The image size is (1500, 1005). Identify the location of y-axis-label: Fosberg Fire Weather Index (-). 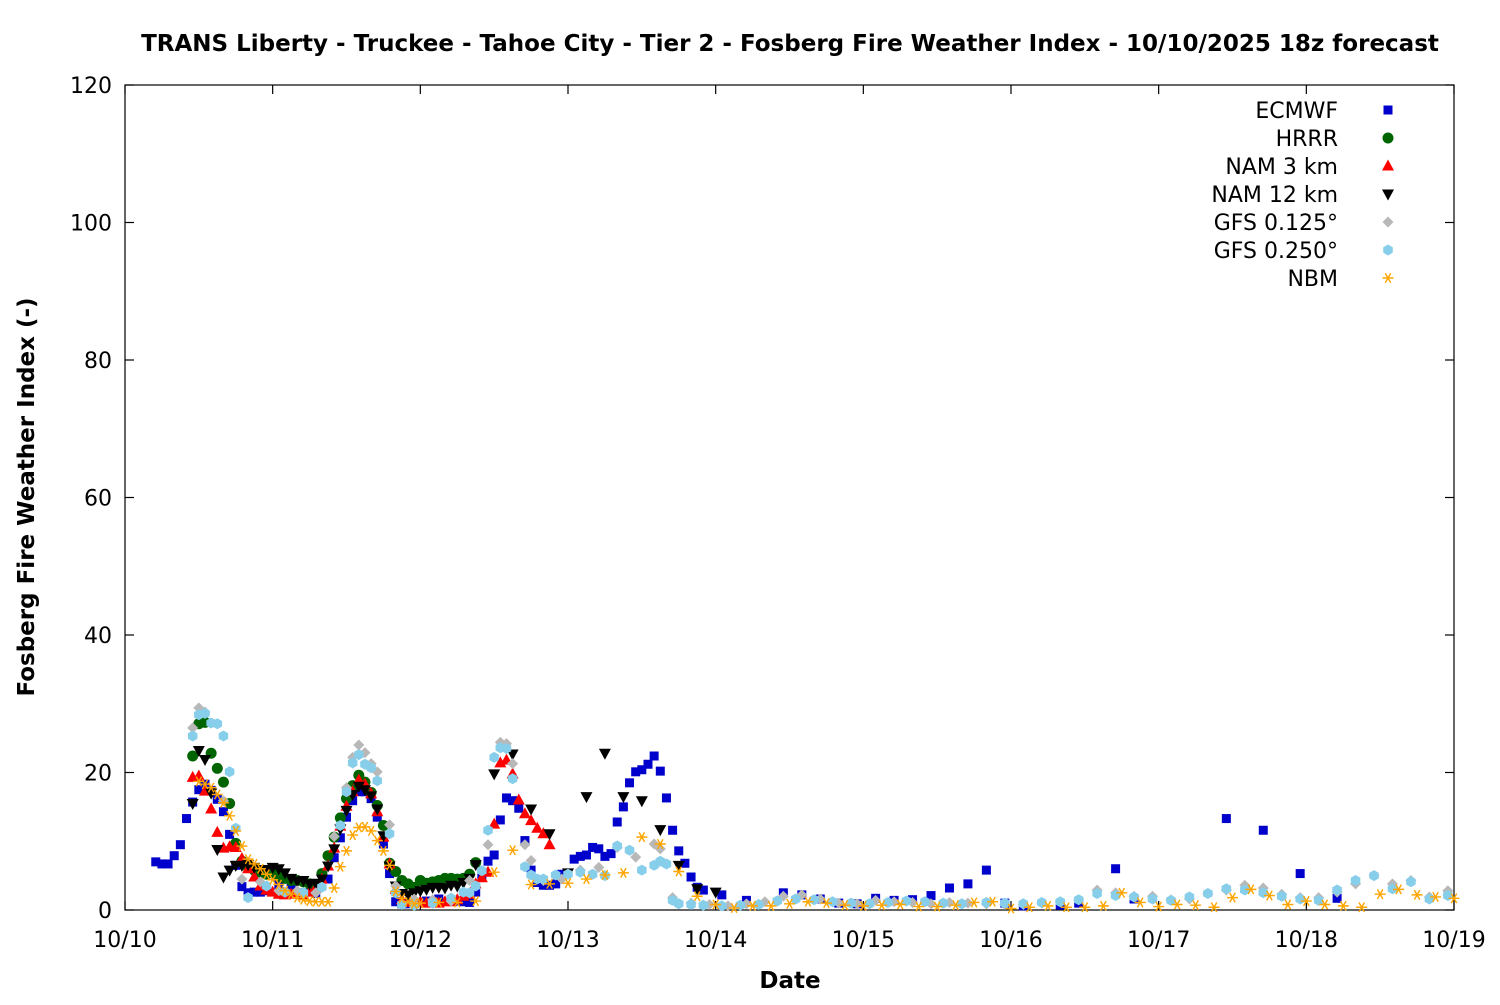
(27, 496).